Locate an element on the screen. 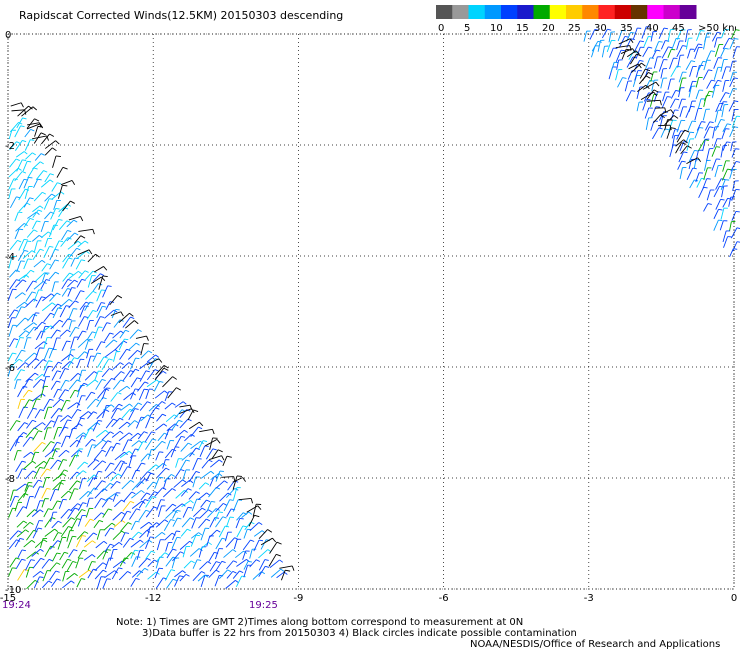 This screenshot has width=740, height=650. east-swath is located at coordinates (661, 142).